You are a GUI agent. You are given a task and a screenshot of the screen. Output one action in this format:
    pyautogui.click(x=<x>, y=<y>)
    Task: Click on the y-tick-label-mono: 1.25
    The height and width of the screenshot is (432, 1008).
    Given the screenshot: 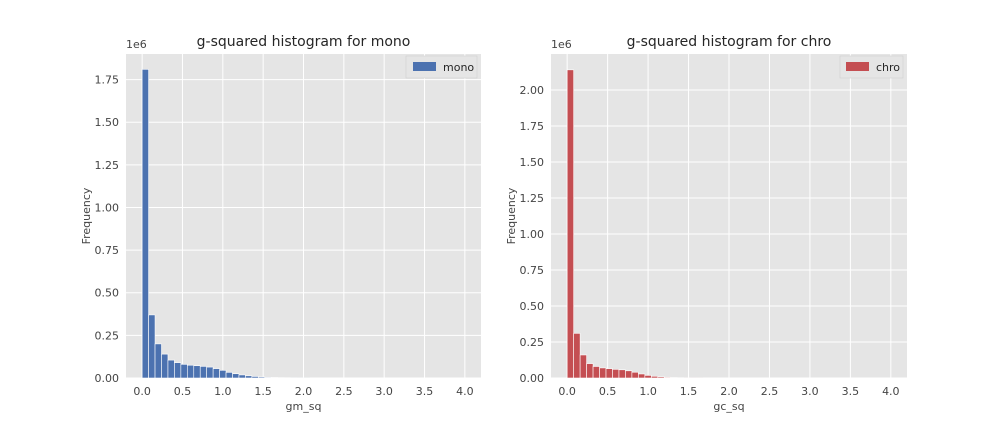 What is the action you would take?
    pyautogui.click(x=107, y=165)
    